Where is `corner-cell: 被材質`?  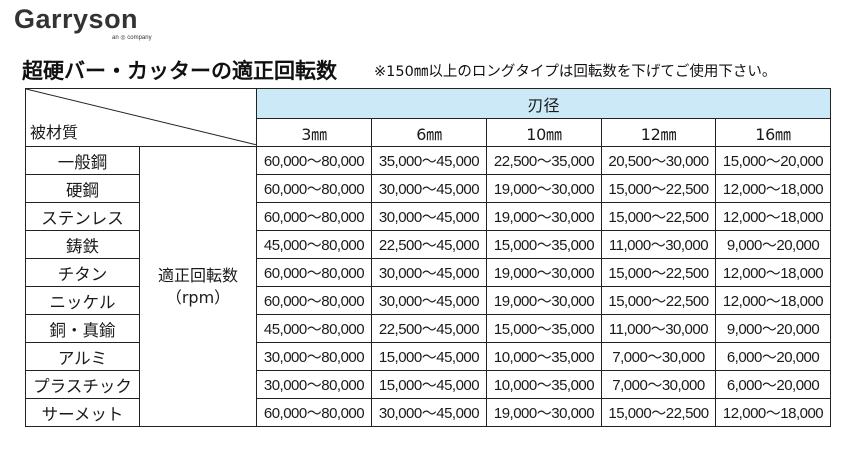 corner-cell: 被材質 is located at coordinates (141, 117).